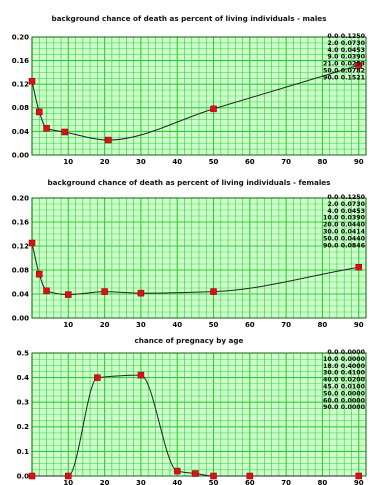 This screenshot has width=376, height=485. Describe the element at coordinates (344, 359) in the screenshot. I see `point-value-label: 10.0 0.0000` at that location.